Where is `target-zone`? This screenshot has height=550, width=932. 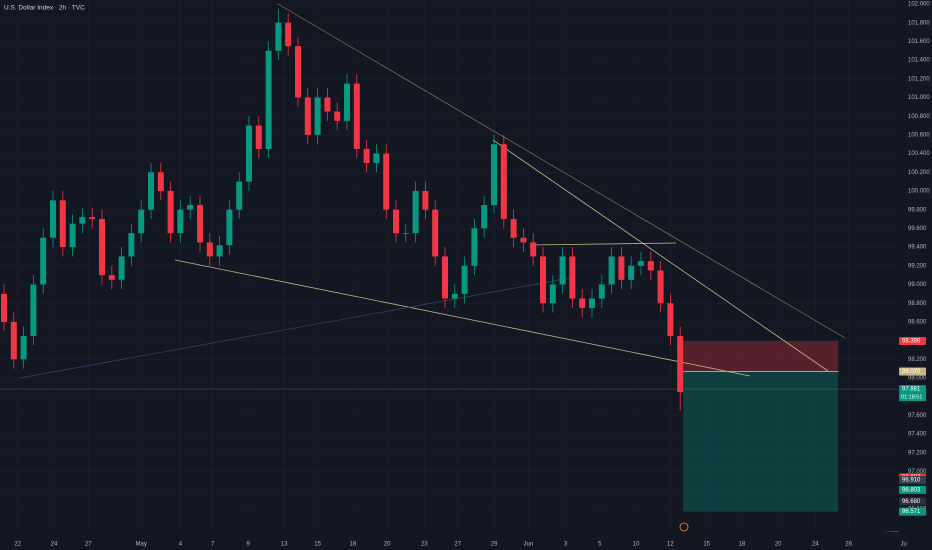 target-zone is located at coordinates (761, 441).